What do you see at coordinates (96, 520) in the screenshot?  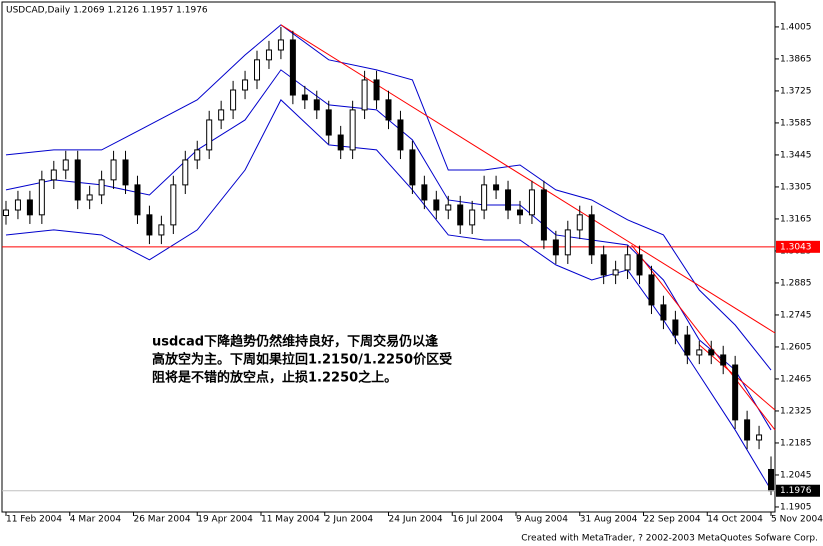 I see `x-tick-label: 4 Mar 2004` at bounding box center [96, 520].